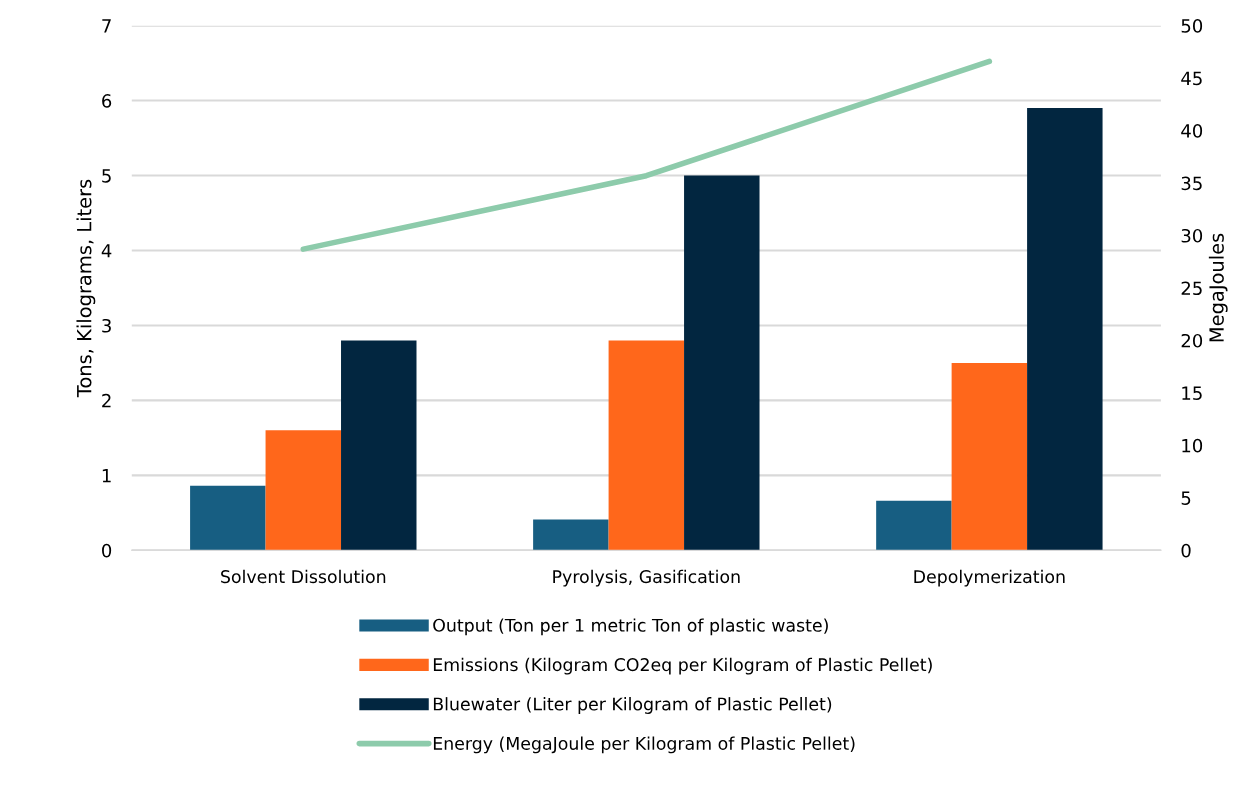  What do you see at coordinates (1192, 235) in the screenshot?
I see `y2-tick-label: 30` at bounding box center [1192, 235].